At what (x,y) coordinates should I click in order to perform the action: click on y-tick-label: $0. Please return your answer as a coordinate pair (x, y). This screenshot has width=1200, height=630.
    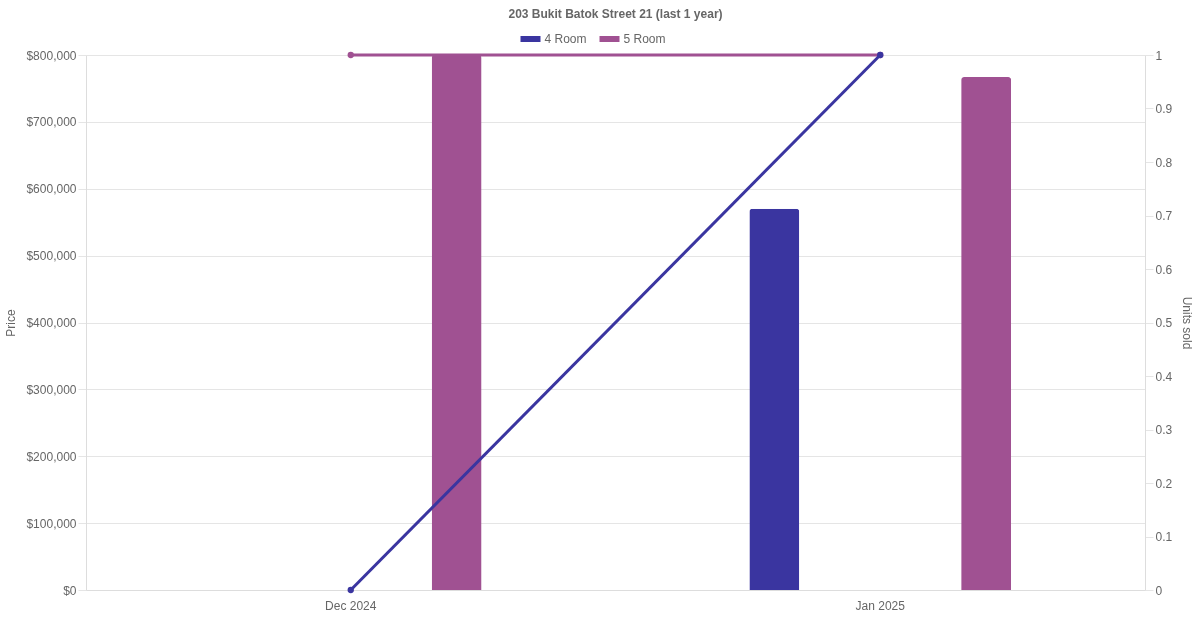
    Looking at the image, I should click on (70, 590).